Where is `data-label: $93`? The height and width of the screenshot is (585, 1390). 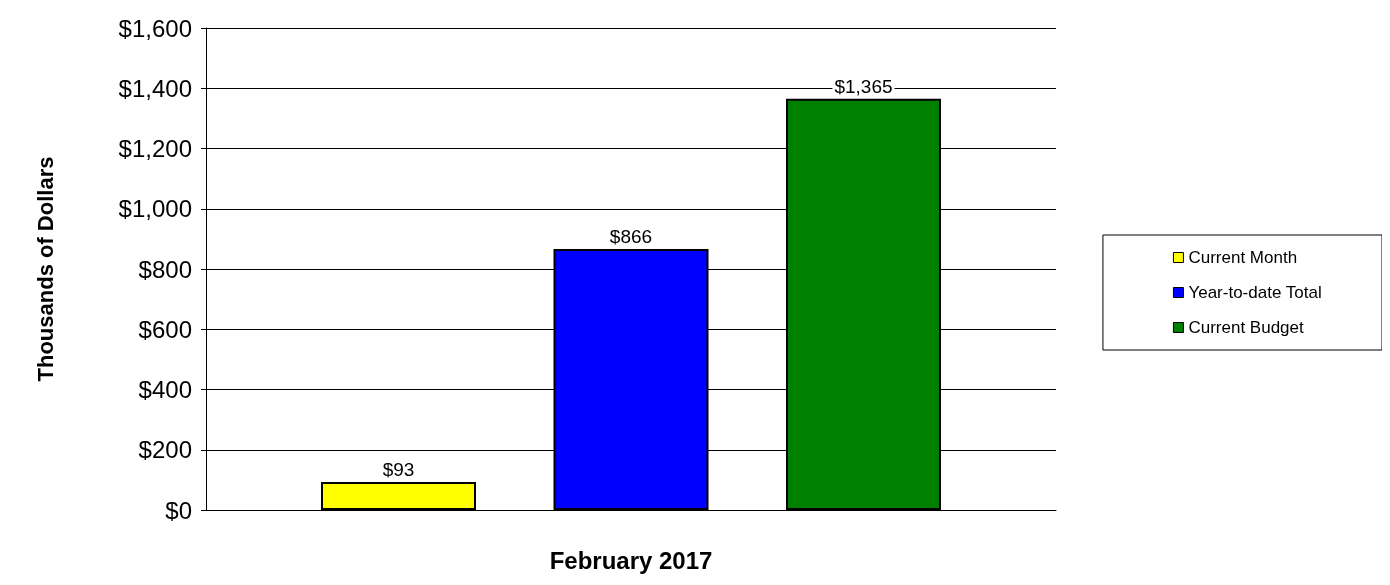
data-label: $93 is located at coordinates (398, 469).